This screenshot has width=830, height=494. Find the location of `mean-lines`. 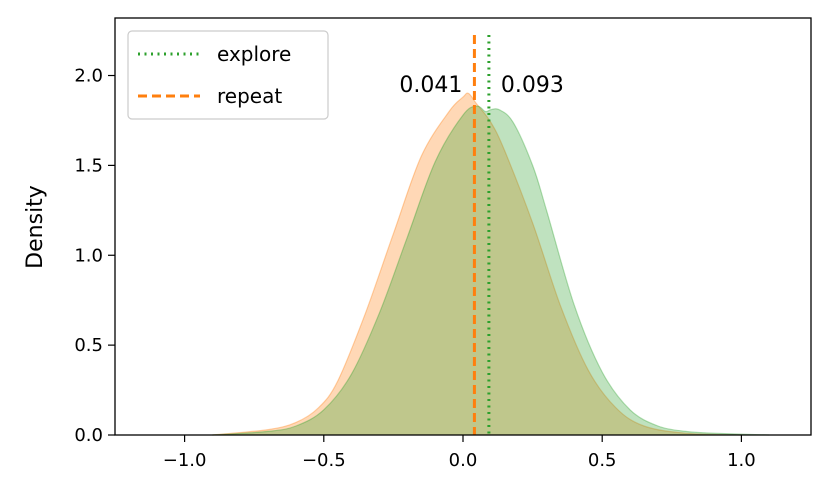

mean-lines is located at coordinates (481, 235).